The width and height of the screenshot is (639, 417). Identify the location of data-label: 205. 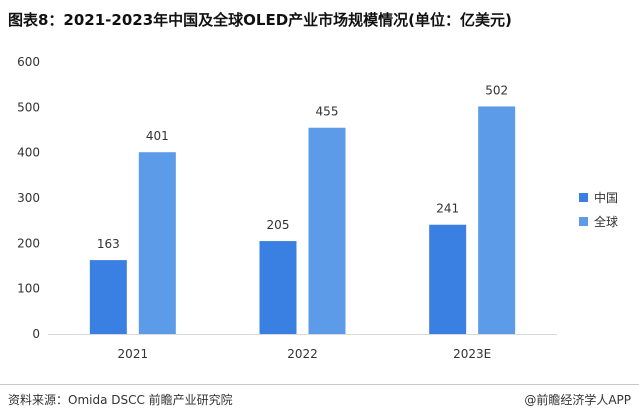
(278, 225).